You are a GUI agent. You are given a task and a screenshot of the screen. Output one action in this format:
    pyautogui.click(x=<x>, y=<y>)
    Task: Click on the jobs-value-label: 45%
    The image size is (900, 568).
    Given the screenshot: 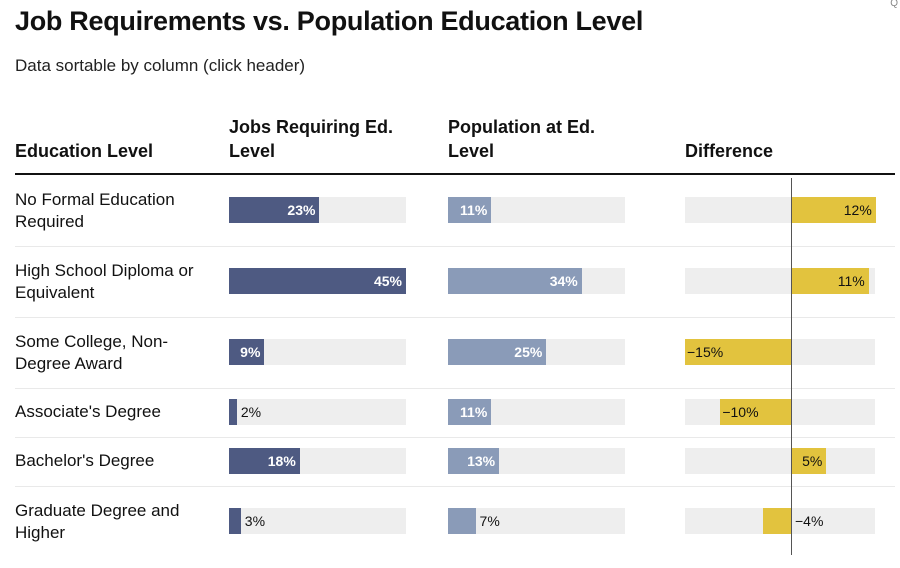 What is the action you would take?
    pyautogui.click(x=387, y=281)
    